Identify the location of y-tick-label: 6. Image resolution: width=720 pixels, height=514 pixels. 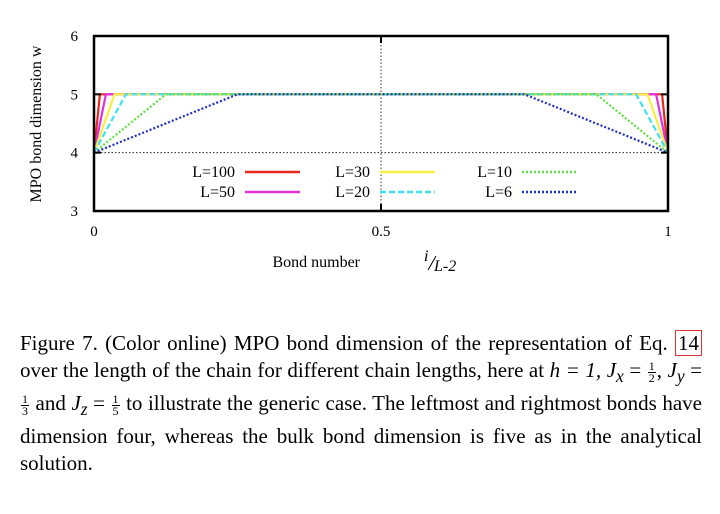
(75, 37).